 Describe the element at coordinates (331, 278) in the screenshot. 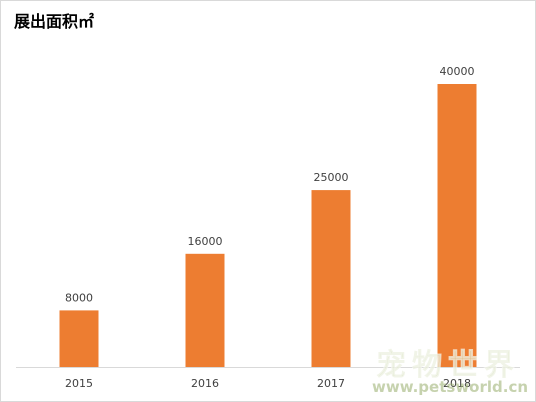

I see `bar-2017` at that location.